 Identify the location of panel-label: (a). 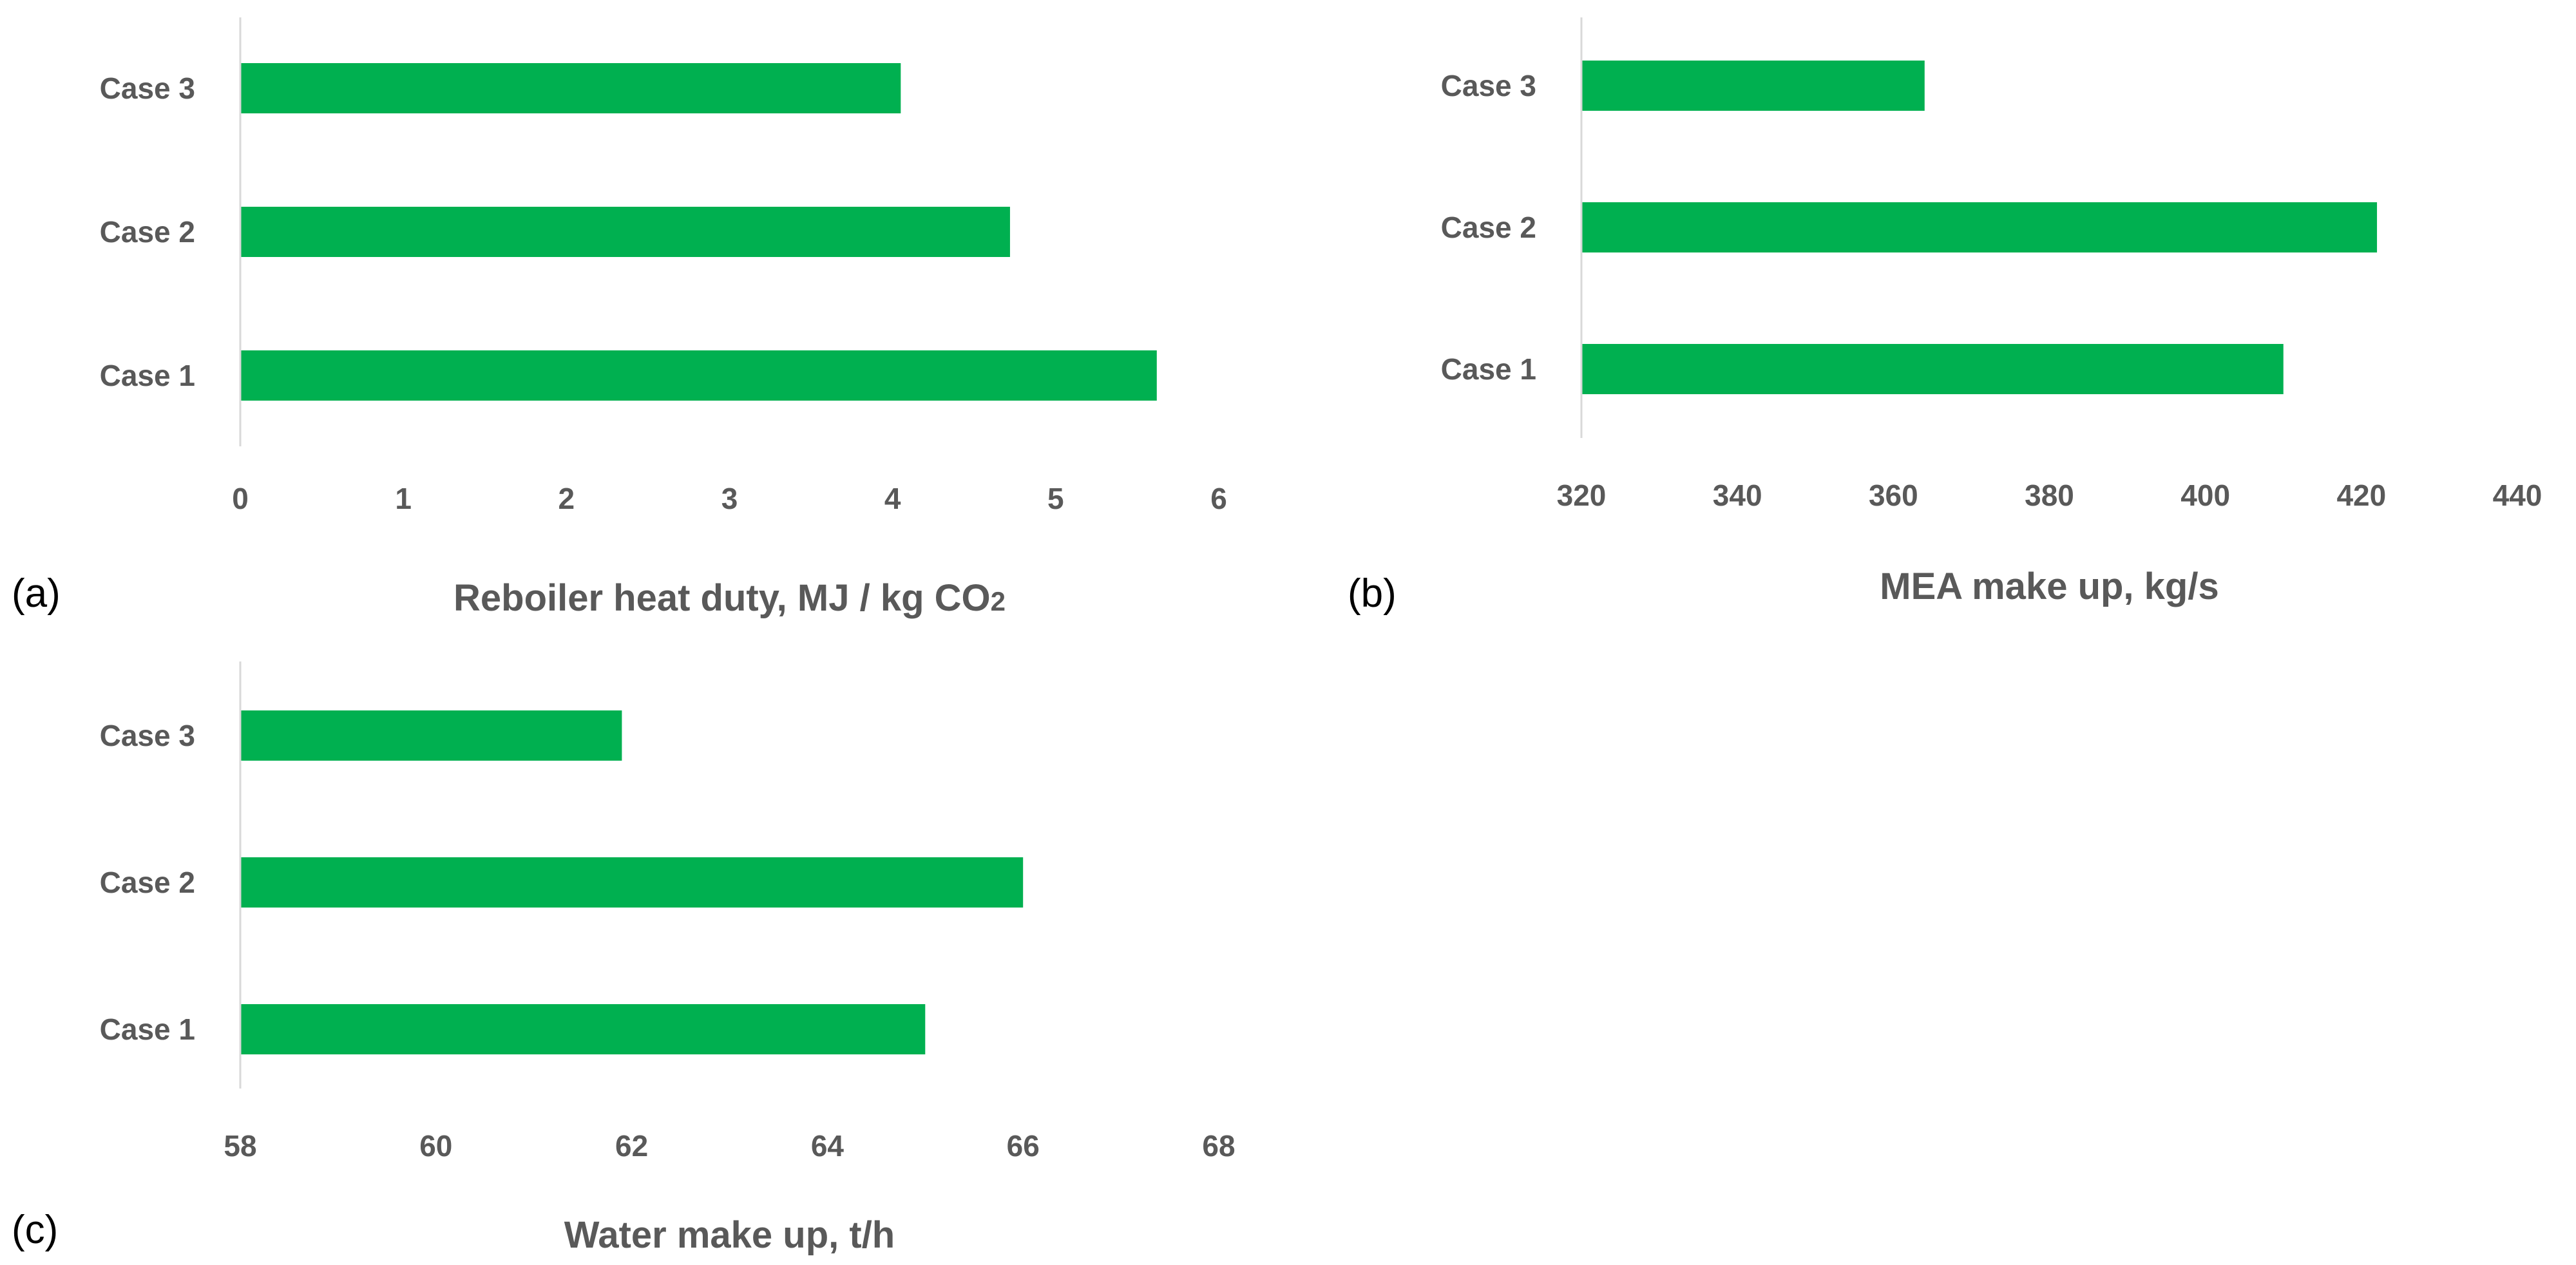
(36, 593).